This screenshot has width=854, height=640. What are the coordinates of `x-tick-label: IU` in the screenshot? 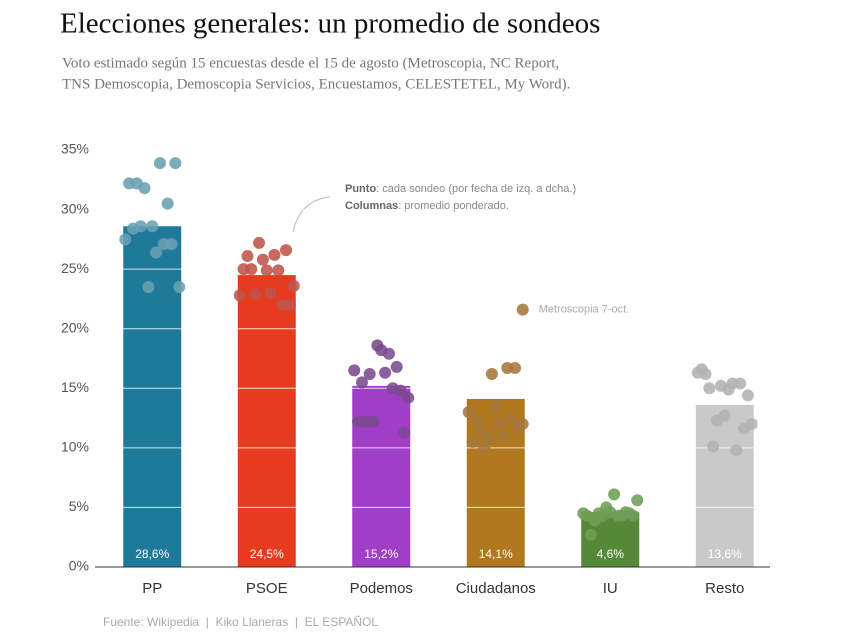 It's located at (610, 588).